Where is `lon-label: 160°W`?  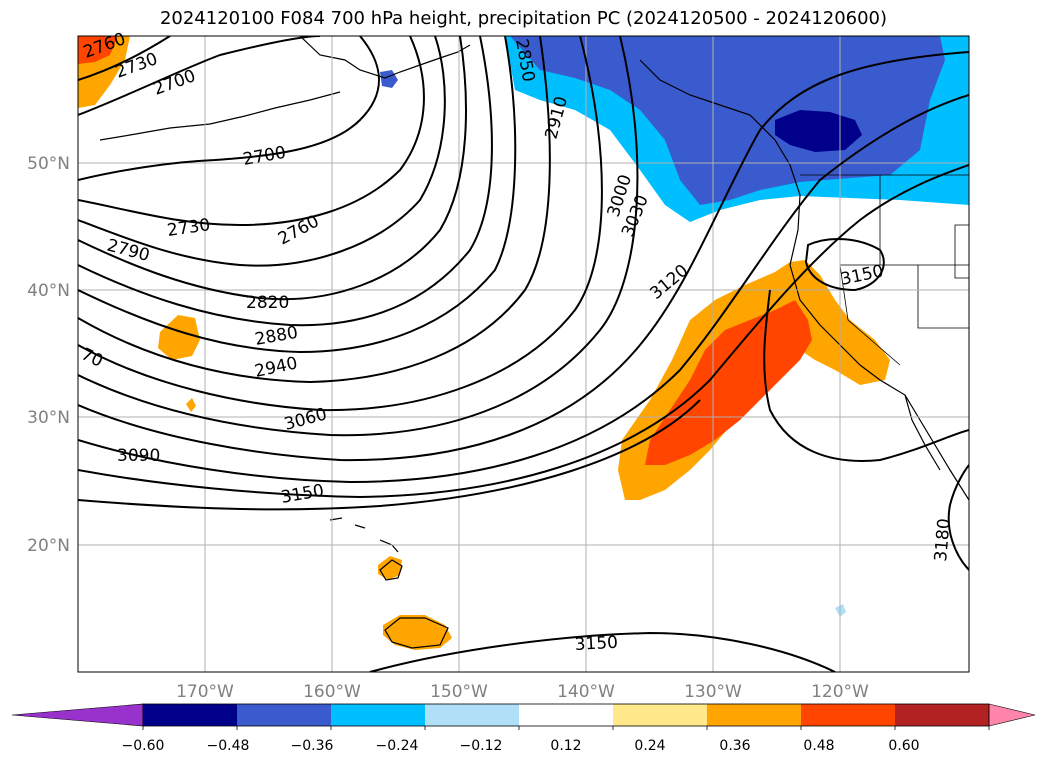 lon-label: 160°W is located at coordinates (332, 692).